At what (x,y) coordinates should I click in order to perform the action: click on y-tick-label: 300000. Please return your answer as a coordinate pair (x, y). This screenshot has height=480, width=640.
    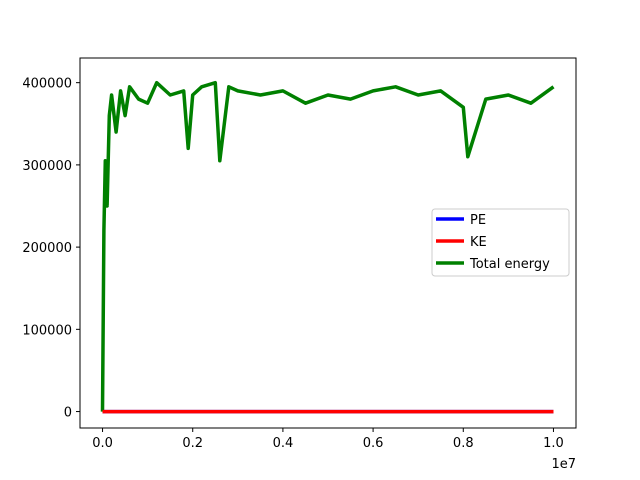
    Looking at the image, I should click on (47, 166).